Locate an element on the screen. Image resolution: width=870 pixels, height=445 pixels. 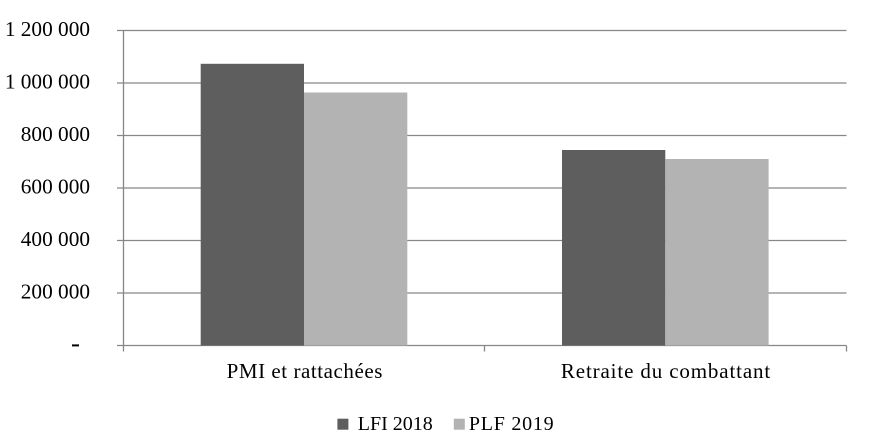
svg-text: 600 000 is located at coordinates (55, 187).